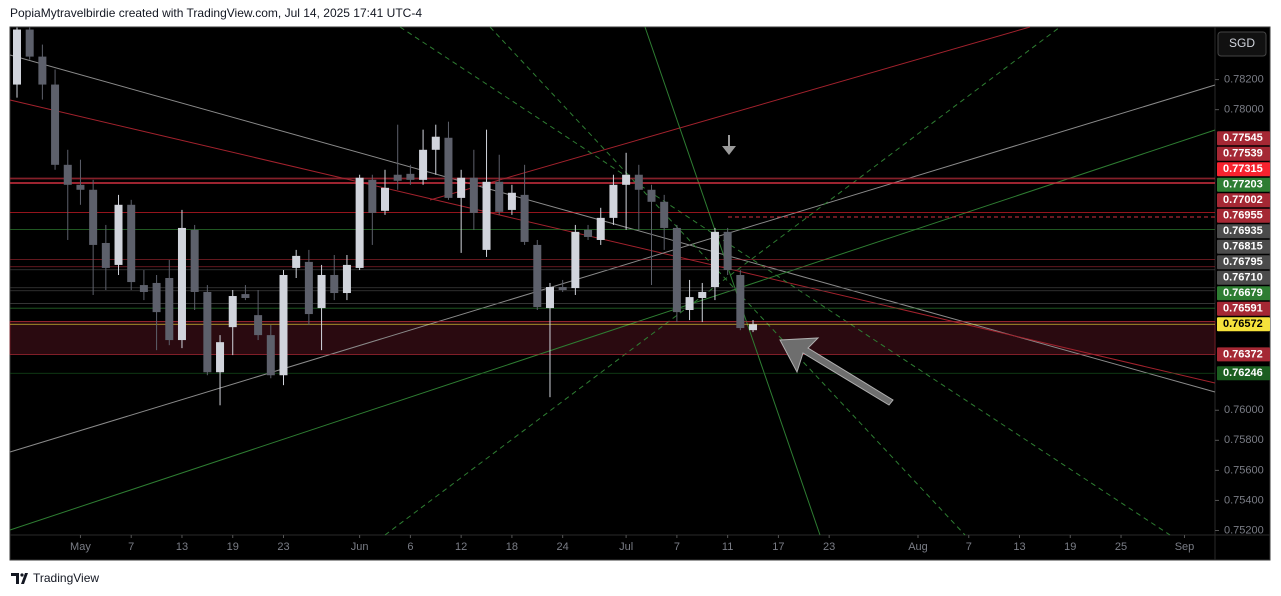  What do you see at coordinates (1244, 80) in the screenshot?
I see `y-tick-label: 0.78200` at bounding box center [1244, 80].